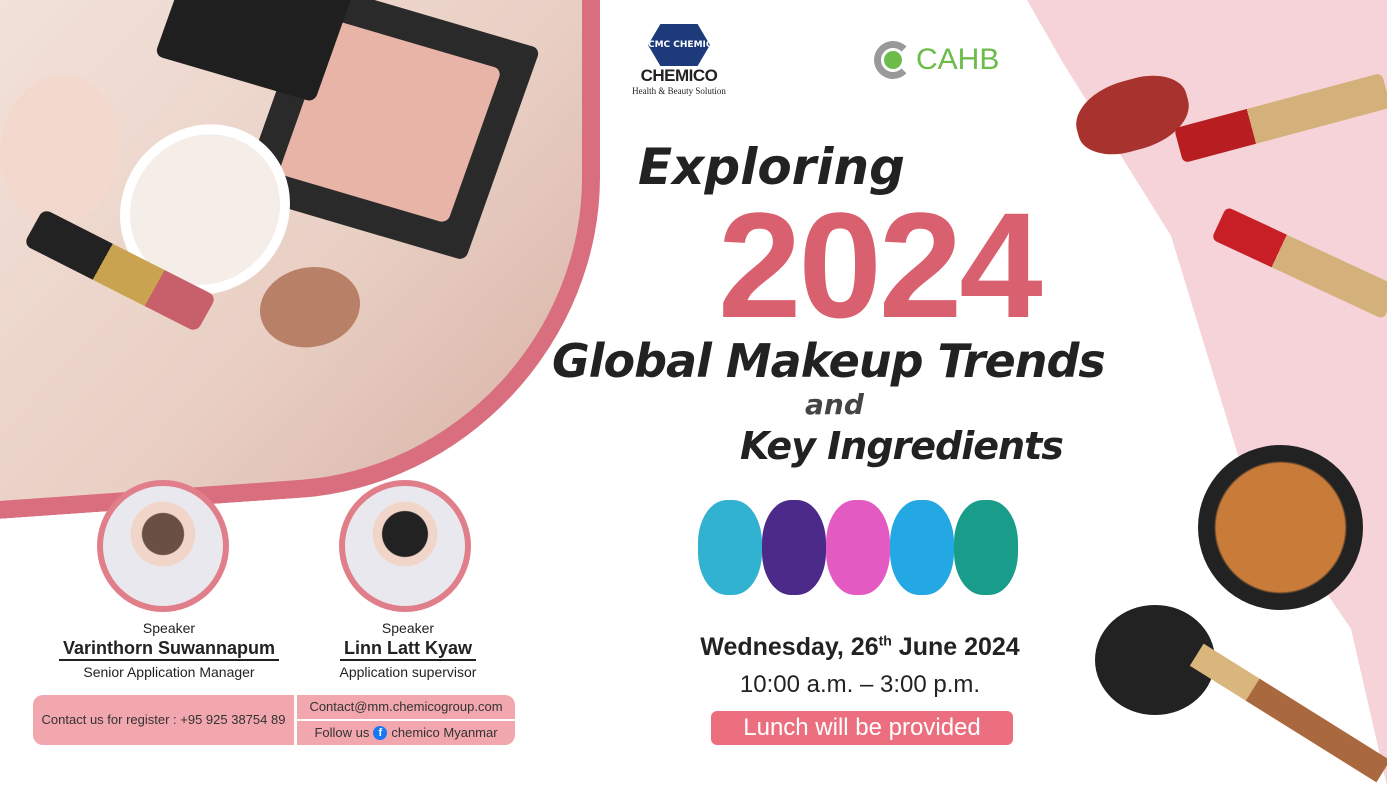 This screenshot has width=1387, height=786. What do you see at coordinates (885, 640) in the screenshot?
I see `event-day-suffix: th` at bounding box center [885, 640].